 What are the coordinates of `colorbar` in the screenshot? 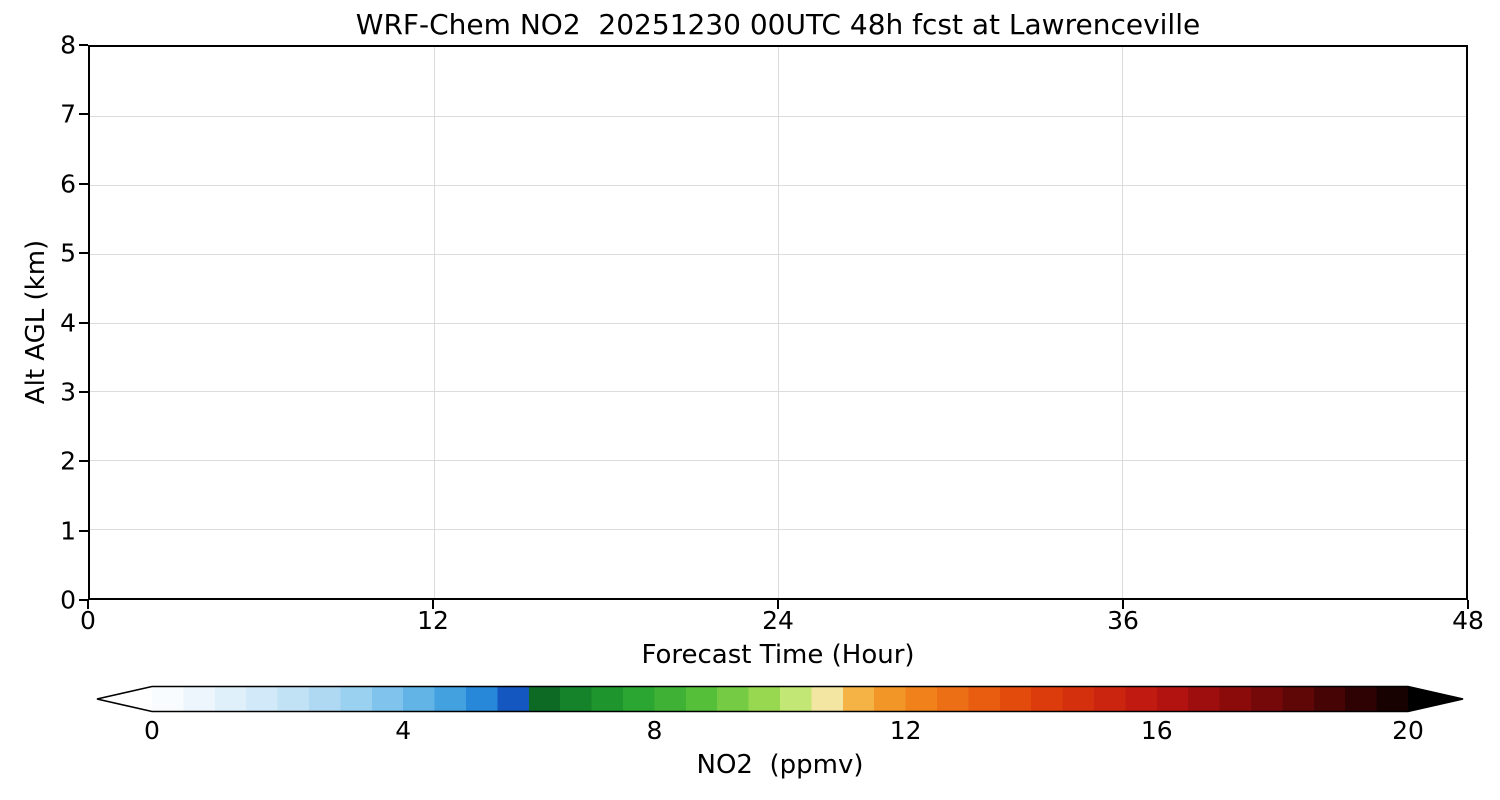 It's located at (780, 699).